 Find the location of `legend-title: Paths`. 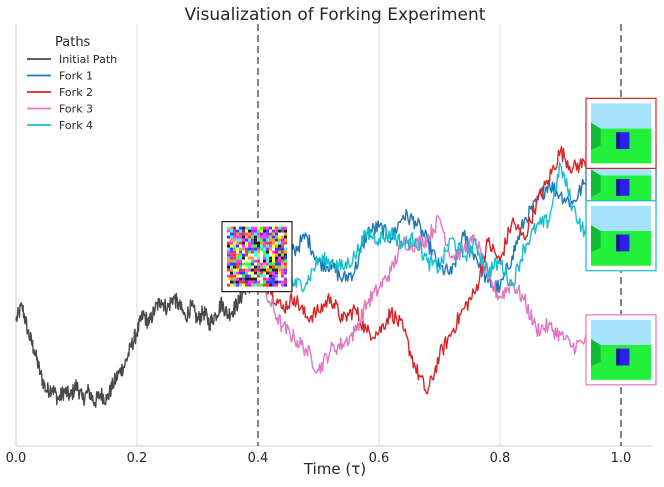

legend-title: Paths is located at coordinates (73, 42).